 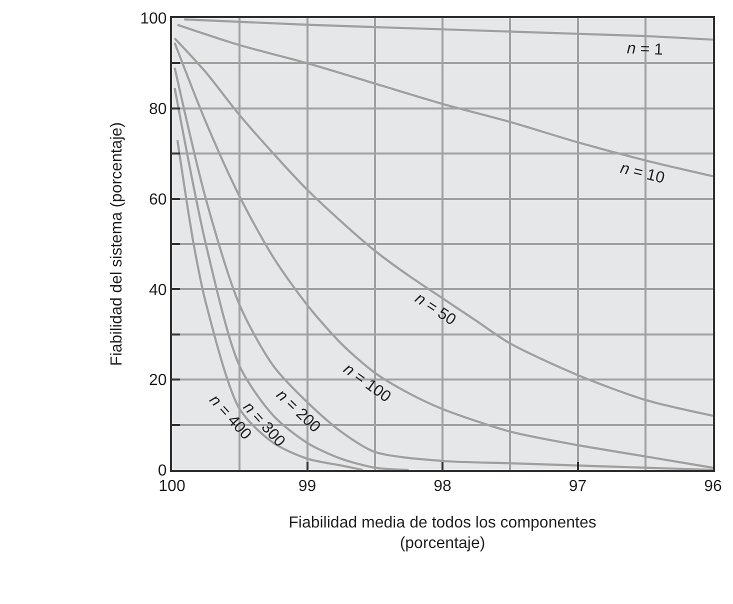 I want to click on y-tick-label: 80, so click(x=158, y=109).